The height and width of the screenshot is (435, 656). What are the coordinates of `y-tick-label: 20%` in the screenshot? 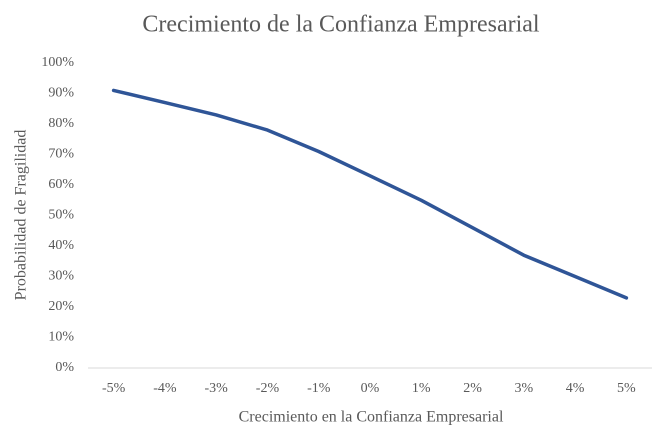 It's located at (61, 306).